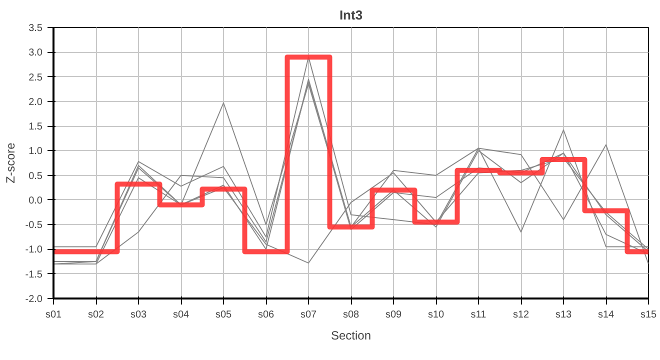  I want to click on x-tick-label: s12, so click(521, 315).